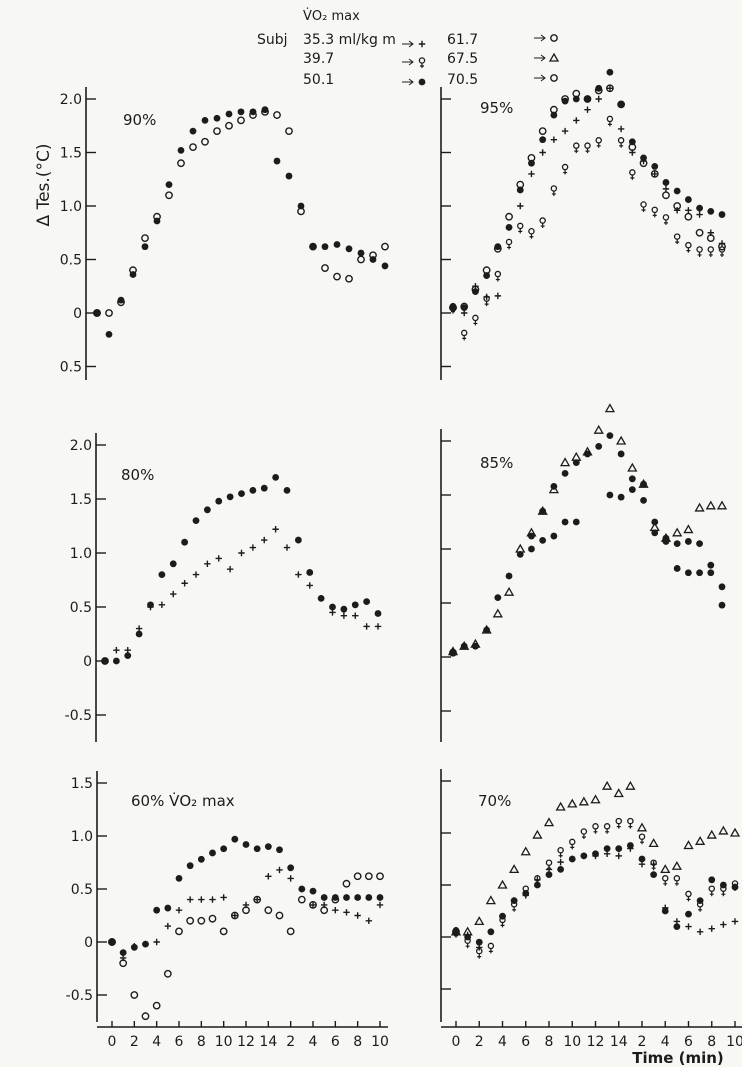  Describe the element at coordinates (596, 1042) in the screenshot. I see `x-tick-label: 12` at that location.